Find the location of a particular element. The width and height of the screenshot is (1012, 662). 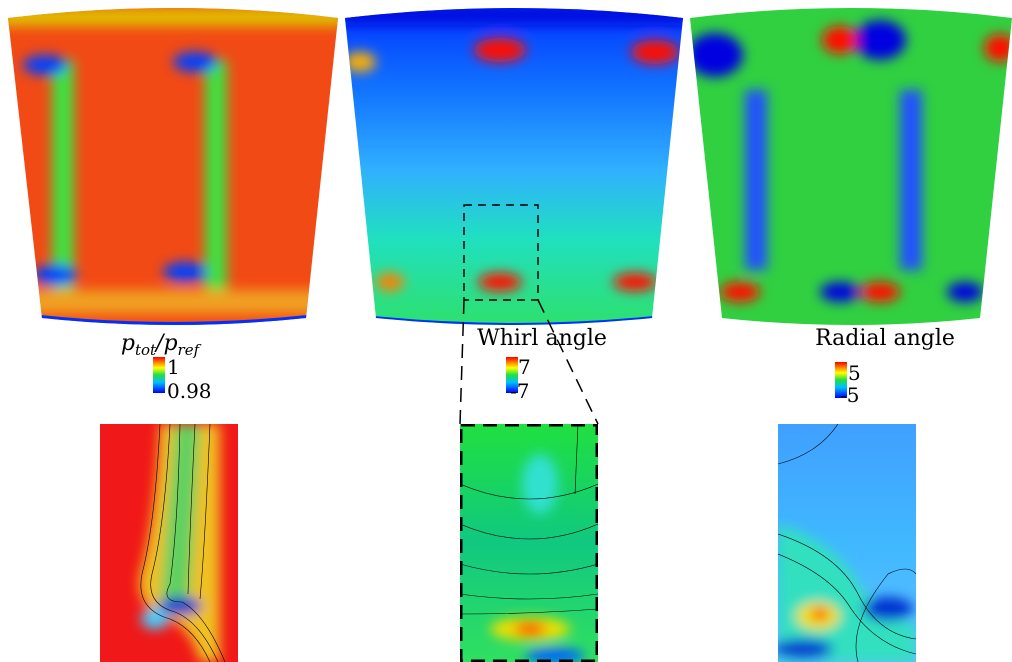

panel-label: Whirl angle is located at coordinates (542, 338).